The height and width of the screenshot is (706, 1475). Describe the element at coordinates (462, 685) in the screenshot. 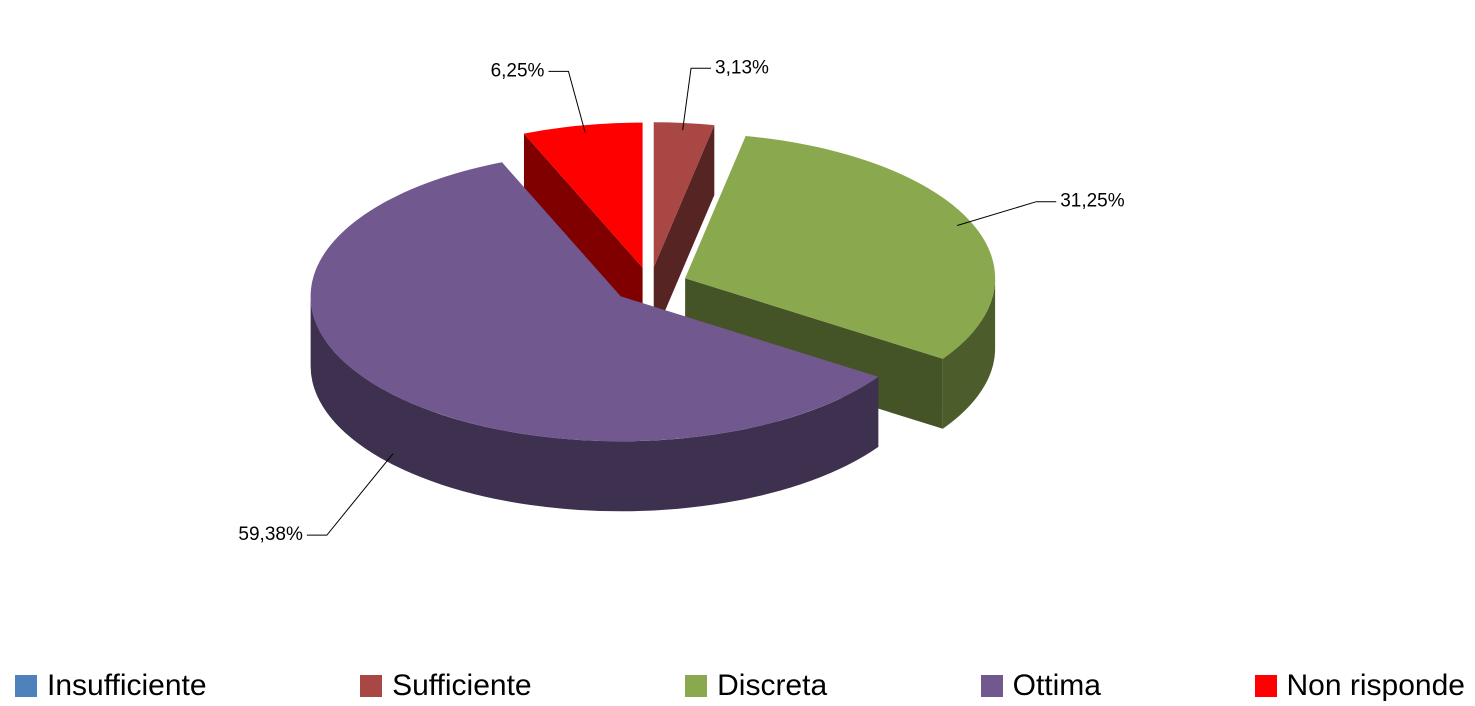

I see `legend-label: Sufficiente` at that location.